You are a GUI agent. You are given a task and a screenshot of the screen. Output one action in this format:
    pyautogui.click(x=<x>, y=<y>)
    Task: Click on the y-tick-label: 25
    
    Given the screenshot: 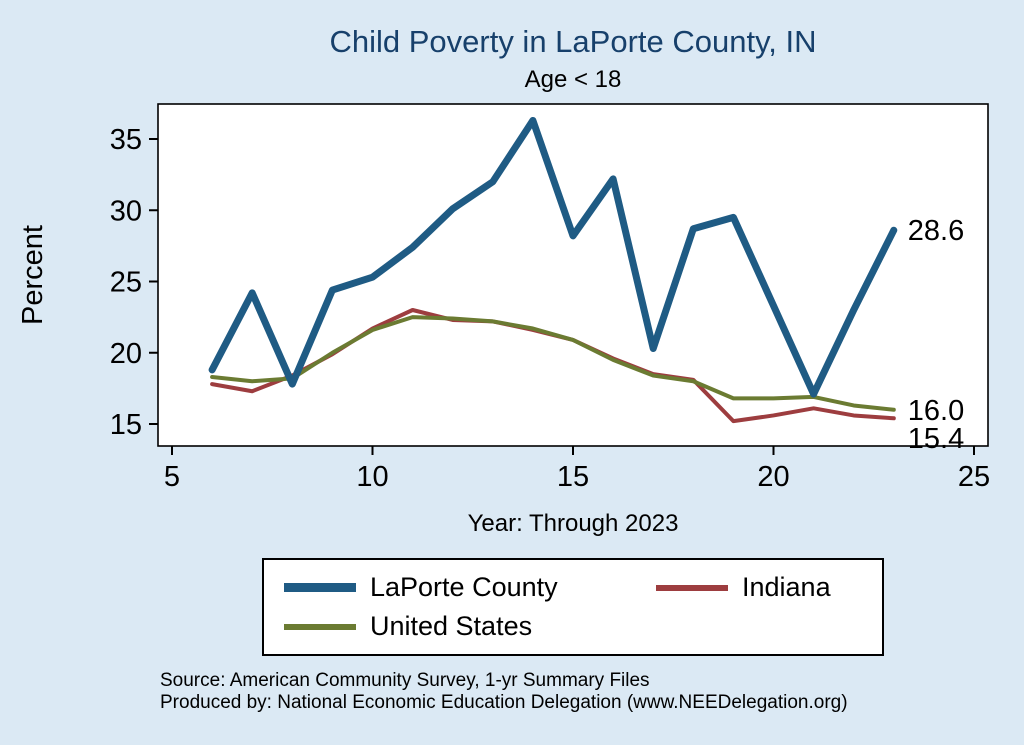 What is the action you would take?
    pyautogui.click(x=126, y=283)
    